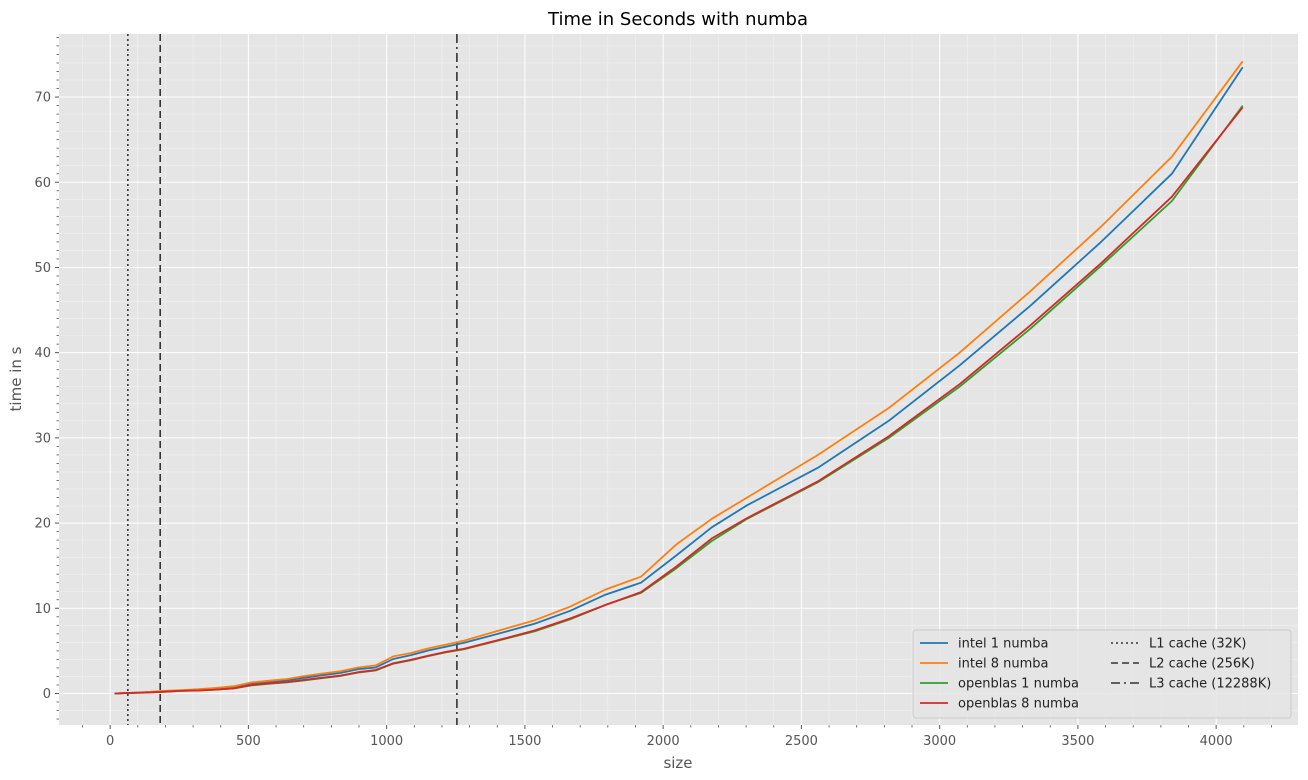 This screenshot has height=780, width=1308. I want to click on x-tick-label: 2500, so click(801, 741).